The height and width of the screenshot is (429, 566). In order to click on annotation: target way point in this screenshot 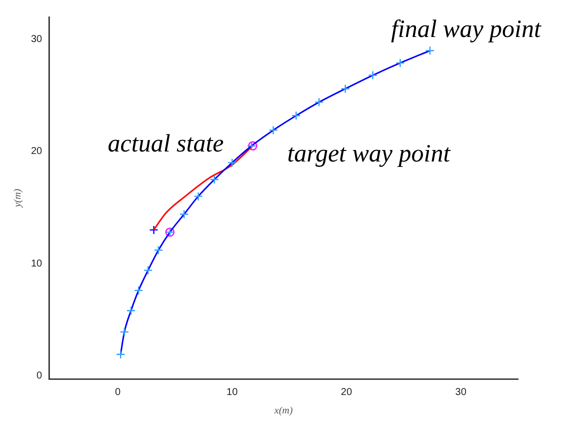, I will do `click(369, 154)`.